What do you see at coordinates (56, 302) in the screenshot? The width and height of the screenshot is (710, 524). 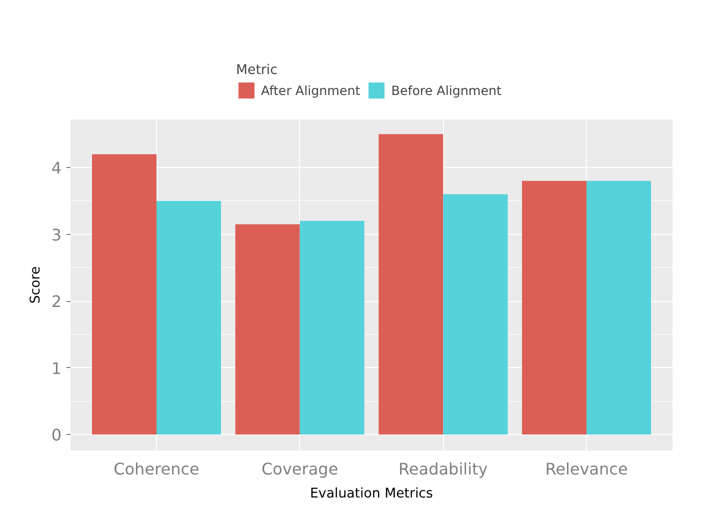 I see `y-tick-label: 2` at bounding box center [56, 302].